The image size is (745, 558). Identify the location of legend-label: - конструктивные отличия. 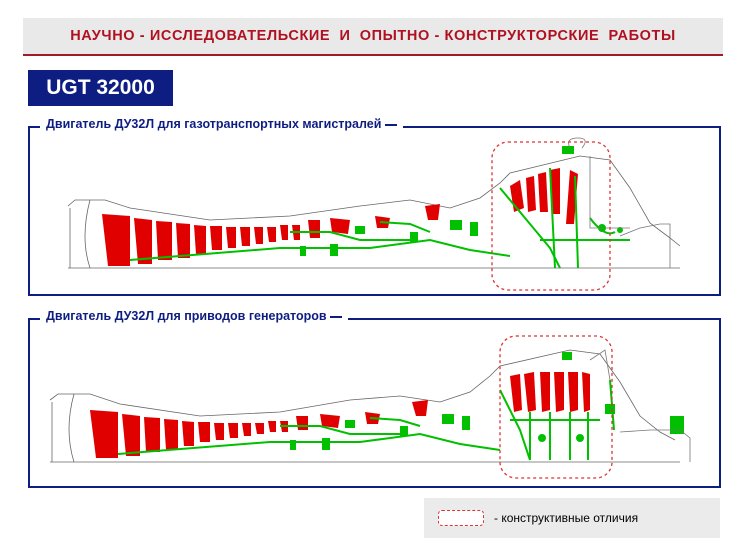
(566, 518).